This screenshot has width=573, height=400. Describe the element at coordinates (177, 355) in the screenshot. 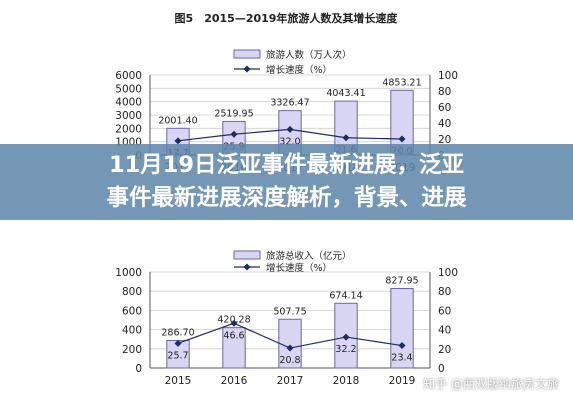

I see `line-value-label: 25.7` at that location.